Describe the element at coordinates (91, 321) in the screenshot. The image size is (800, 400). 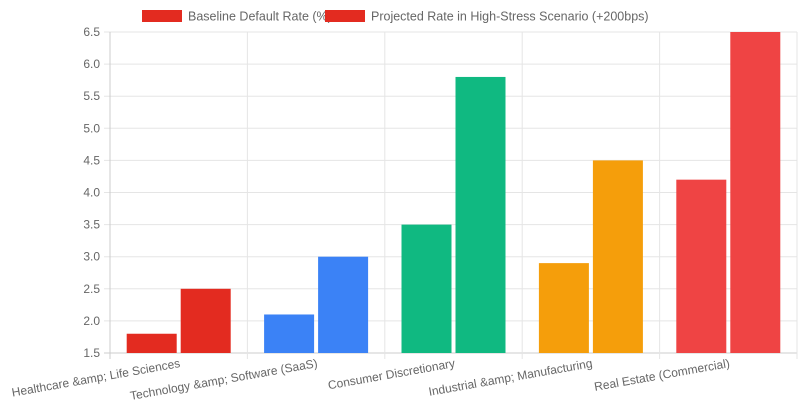
I see `y-tick-label: 2.0` at that location.